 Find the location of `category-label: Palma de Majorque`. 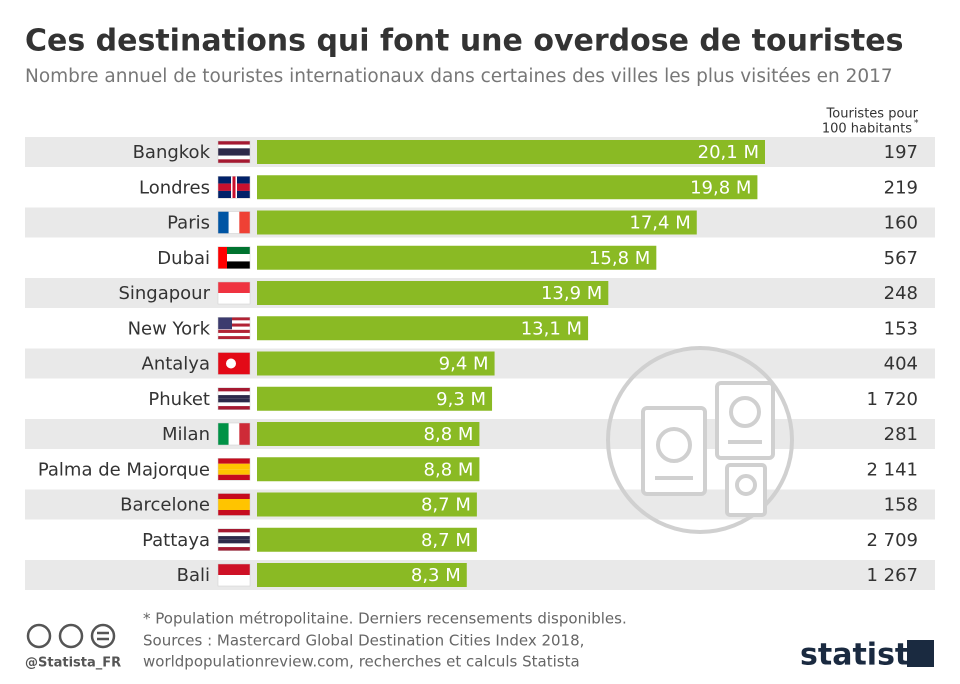

category-label: Palma de Majorque is located at coordinates (124, 469).